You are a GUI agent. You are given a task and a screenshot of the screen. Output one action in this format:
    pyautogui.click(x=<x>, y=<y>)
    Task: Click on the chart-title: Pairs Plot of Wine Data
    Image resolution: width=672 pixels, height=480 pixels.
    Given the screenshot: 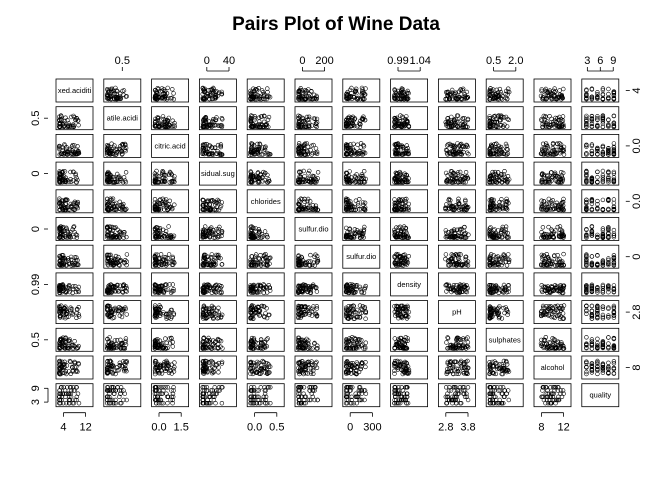 What is the action you would take?
    pyautogui.click(x=336, y=24)
    